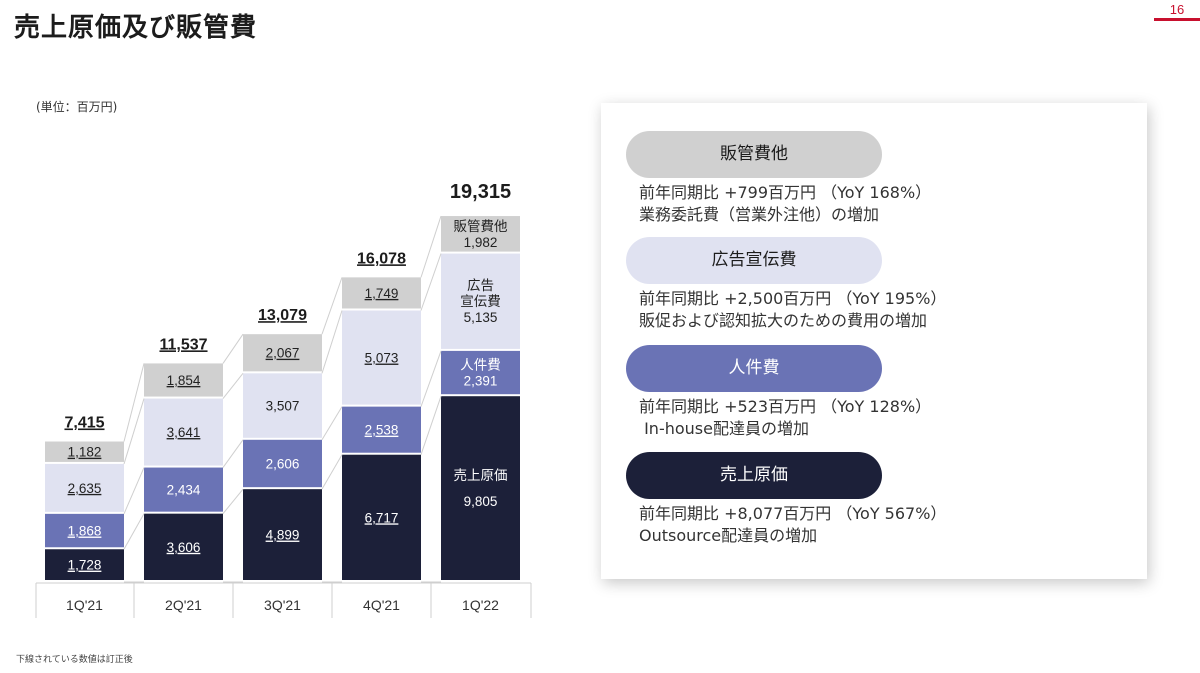 Image resolution: width=1200 pixels, height=673 pixels. I want to click on series-inline-label: 人件費, so click(480, 365).